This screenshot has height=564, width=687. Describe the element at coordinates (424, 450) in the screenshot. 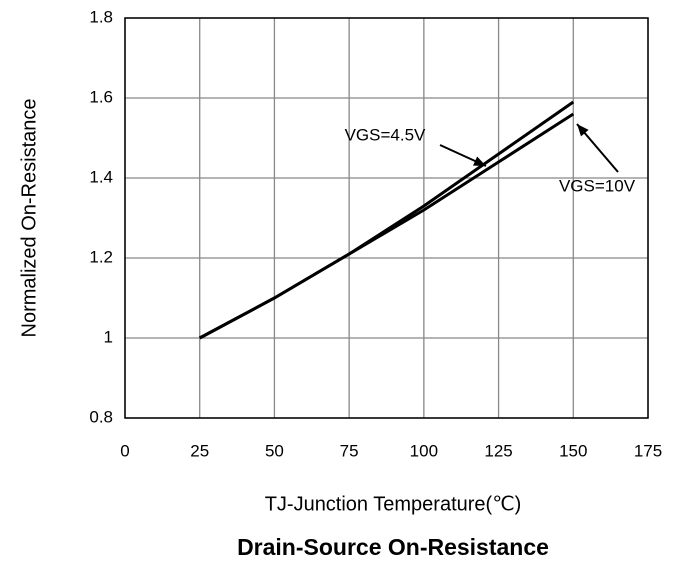

I see `x-tick-label: 100` at that location.